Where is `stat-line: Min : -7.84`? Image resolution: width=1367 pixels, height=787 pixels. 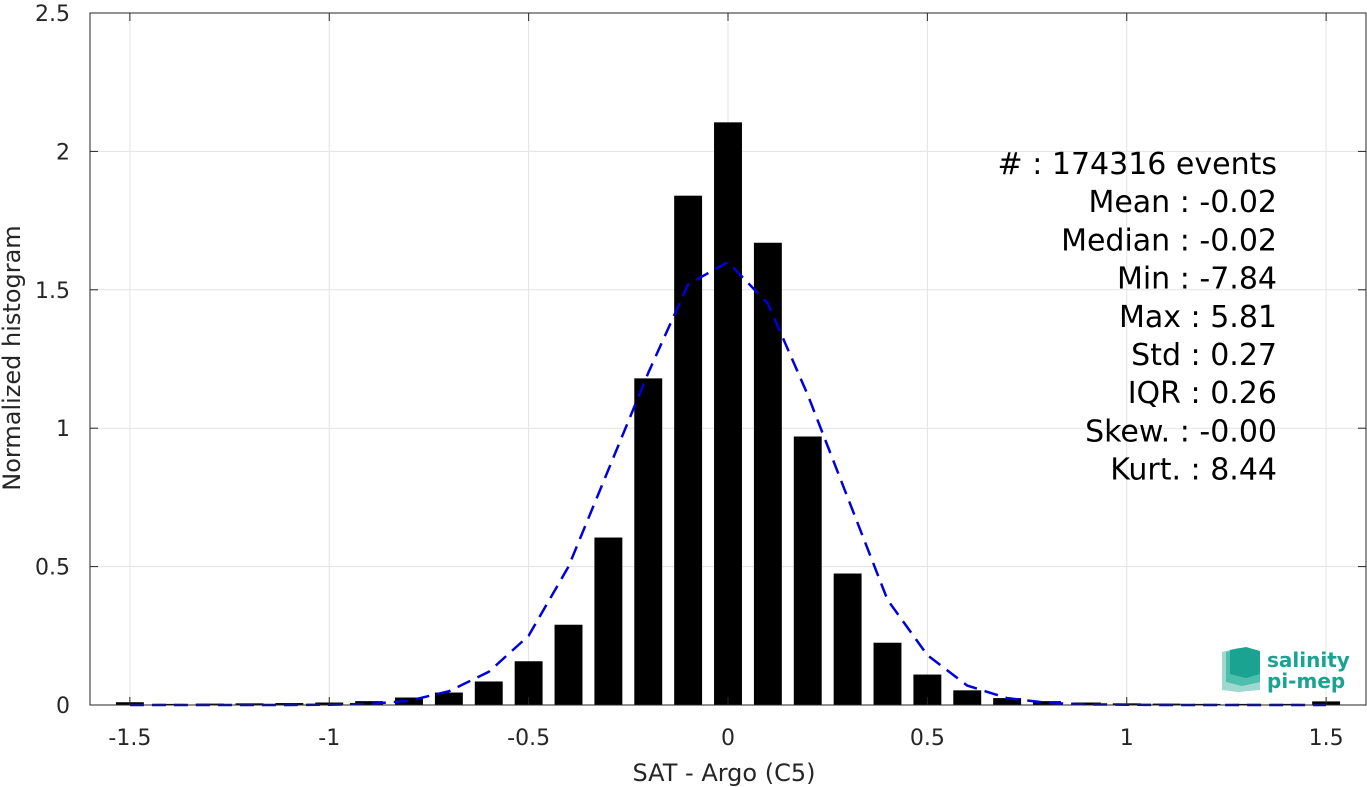
stat-line: Min : -7.84 is located at coordinates (1197, 279).